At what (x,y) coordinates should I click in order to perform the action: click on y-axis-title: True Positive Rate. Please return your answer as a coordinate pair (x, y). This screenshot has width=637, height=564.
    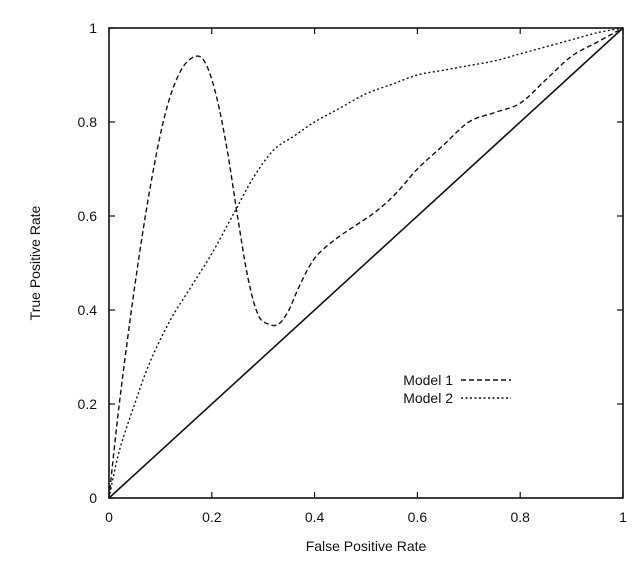
    Looking at the image, I should click on (35, 262).